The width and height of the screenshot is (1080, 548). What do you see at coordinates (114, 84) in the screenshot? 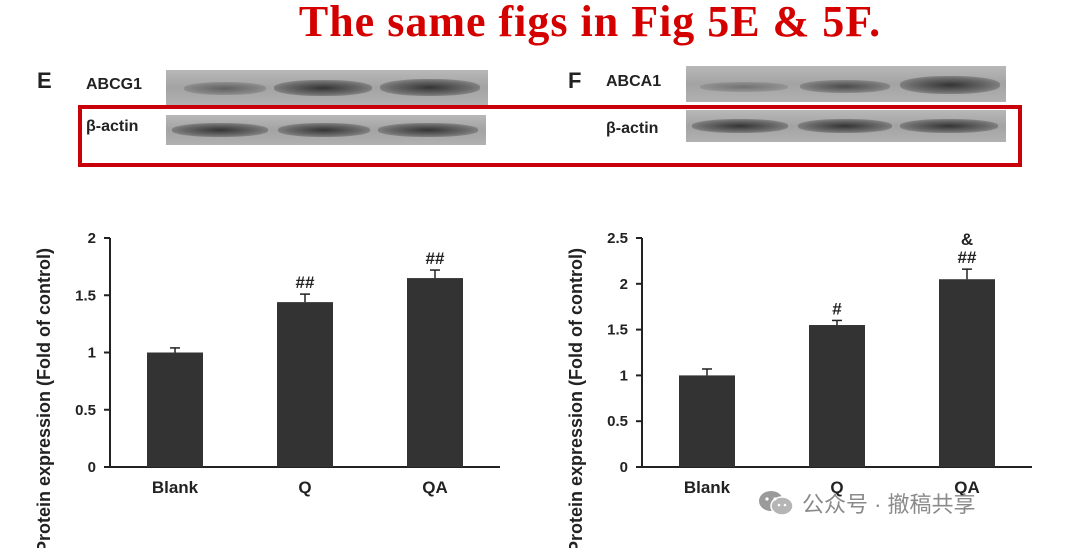
I see `blot-label-abcg1: ABCG1` at bounding box center [114, 84].